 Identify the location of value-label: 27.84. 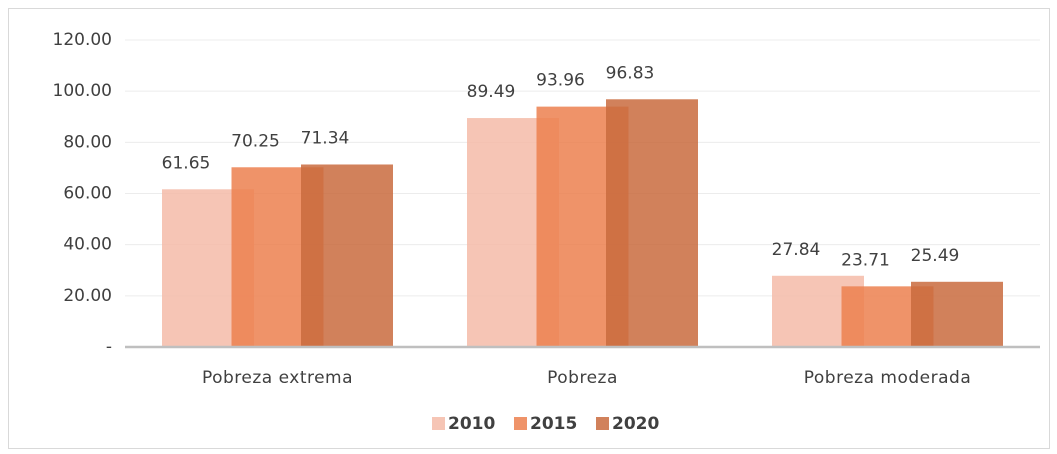
(796, 250).